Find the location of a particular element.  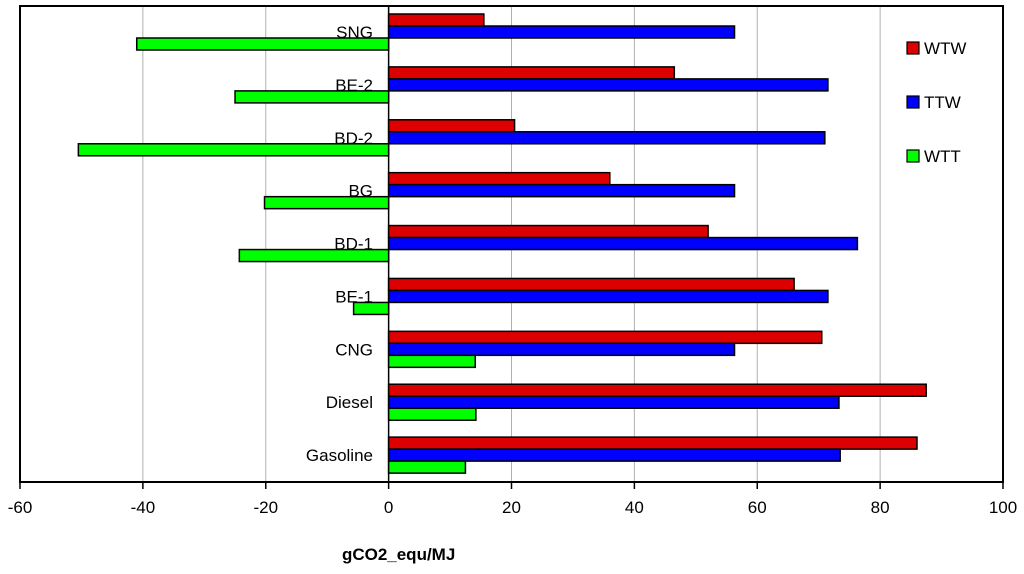

legend-label: WTT is located at coordinates (942, 156).